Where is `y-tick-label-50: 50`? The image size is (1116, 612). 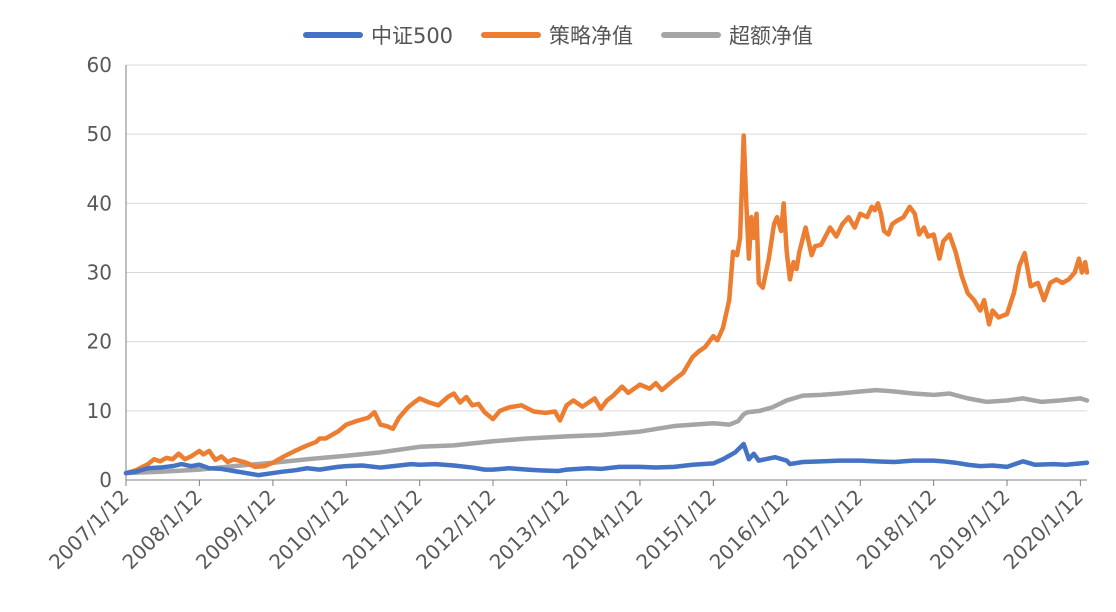 y-tick-label-50: 50 is located at coordinates (99, 134).